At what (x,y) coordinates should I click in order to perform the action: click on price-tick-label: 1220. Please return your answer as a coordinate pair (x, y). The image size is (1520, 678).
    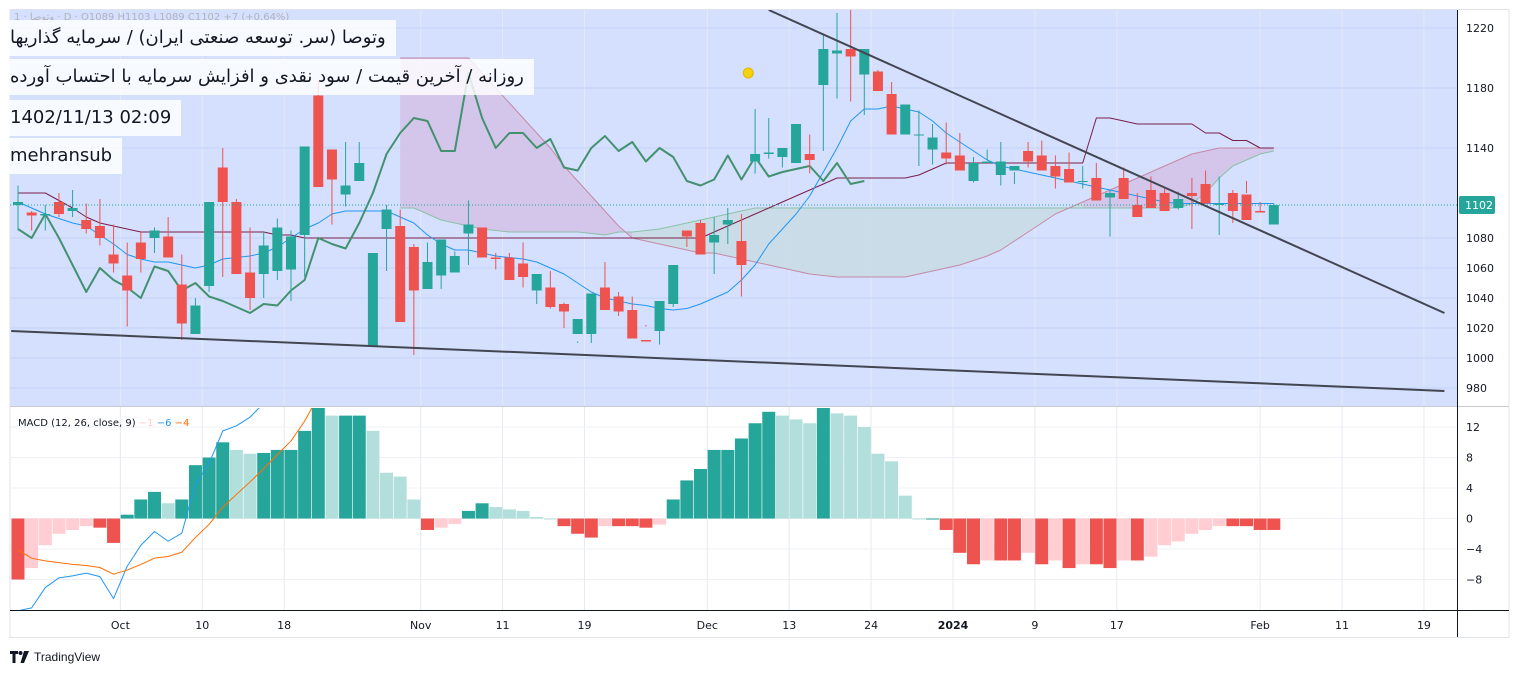
    Looking at the image, I should click on (1480, 28).